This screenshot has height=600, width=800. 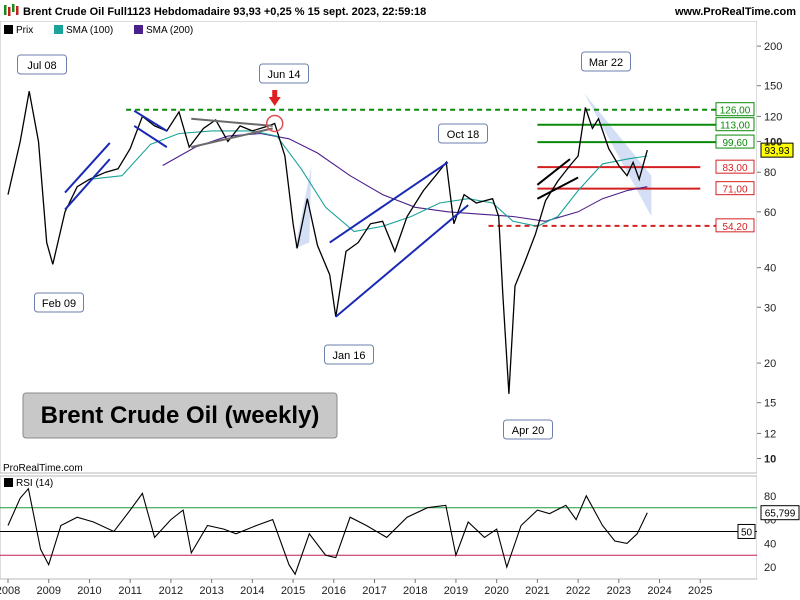 I want to click on channel-2009-low, so click(x=87, y=184).